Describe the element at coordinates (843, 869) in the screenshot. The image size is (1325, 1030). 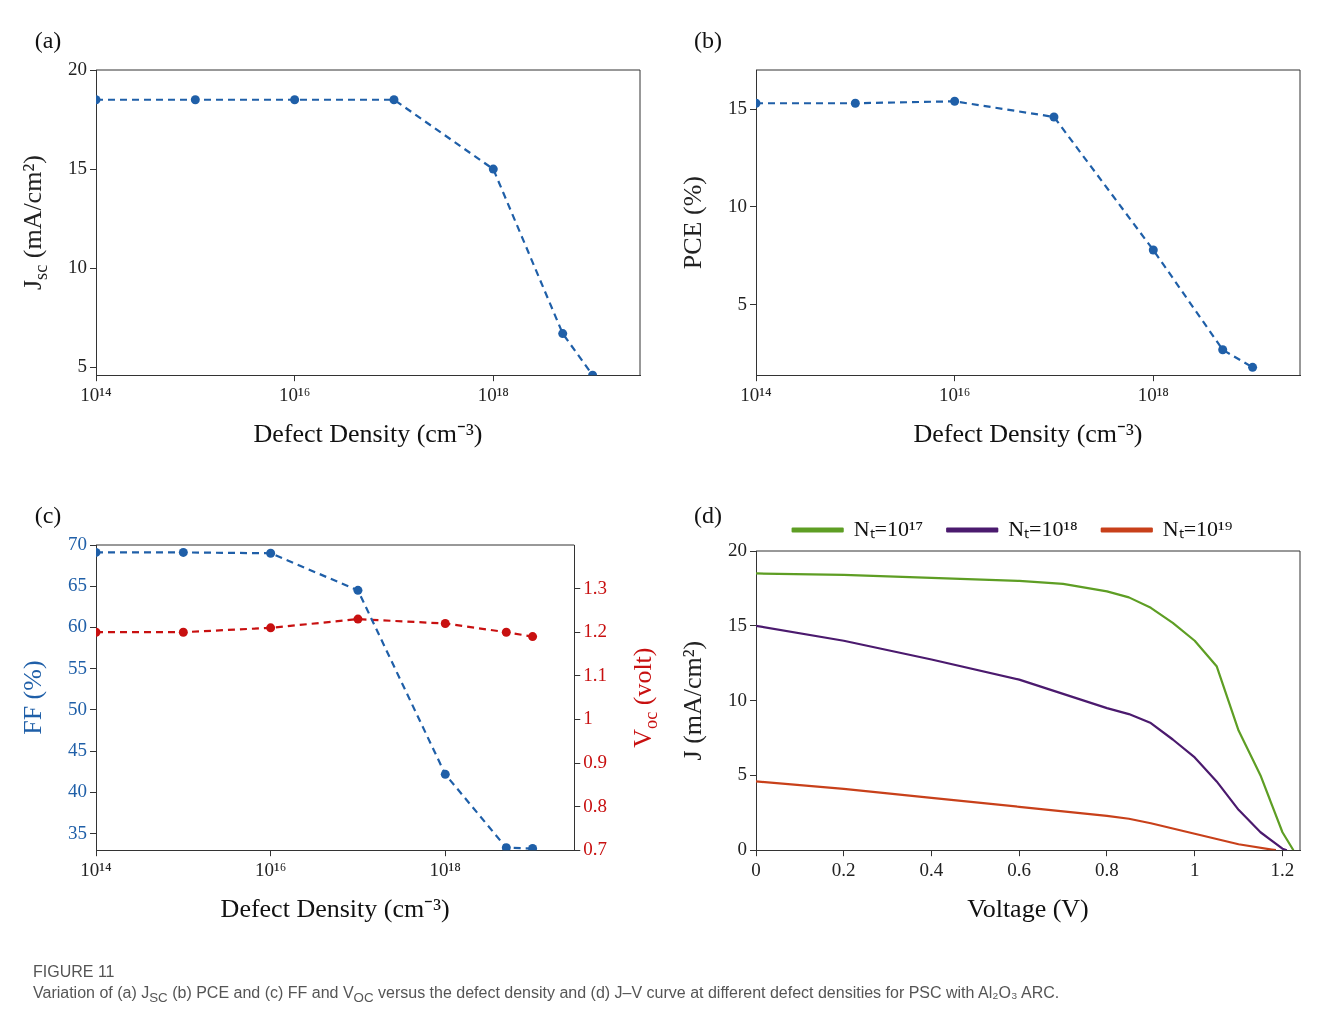
I see `x-tick-label: 0.2` at that location.